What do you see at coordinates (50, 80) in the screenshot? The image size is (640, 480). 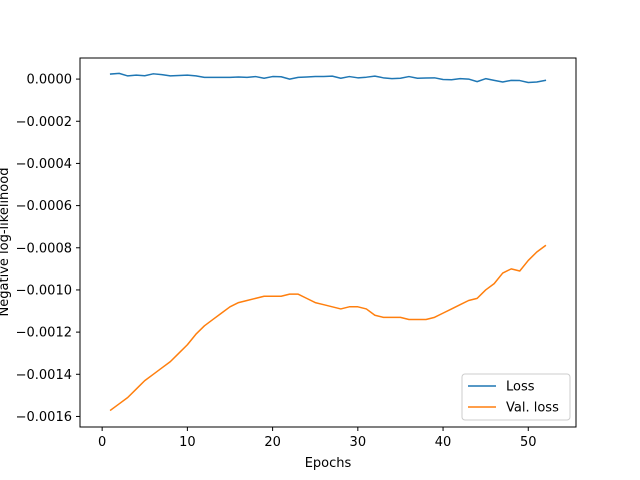 I see `y-tick-label: 0.0000` at bounding box center [50, 80].